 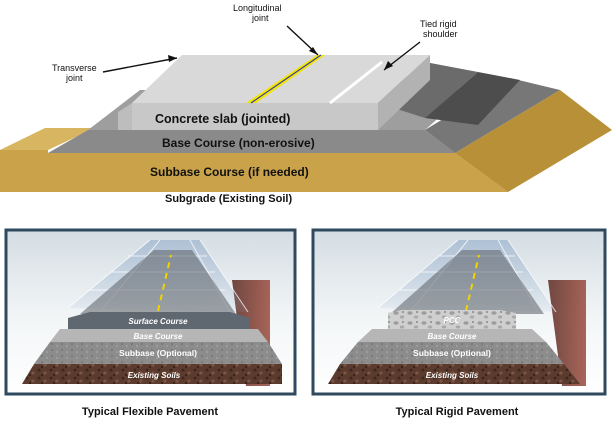 I want to click on label-base: Base Course (non-erosive), so click(x=238, y=143).